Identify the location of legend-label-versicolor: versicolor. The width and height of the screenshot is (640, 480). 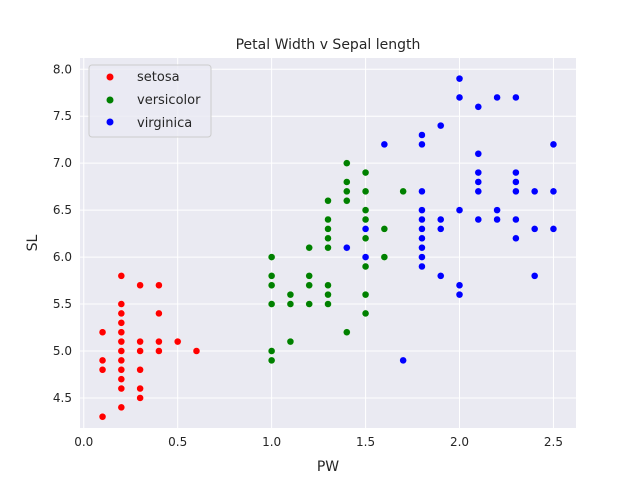
(169, 100).